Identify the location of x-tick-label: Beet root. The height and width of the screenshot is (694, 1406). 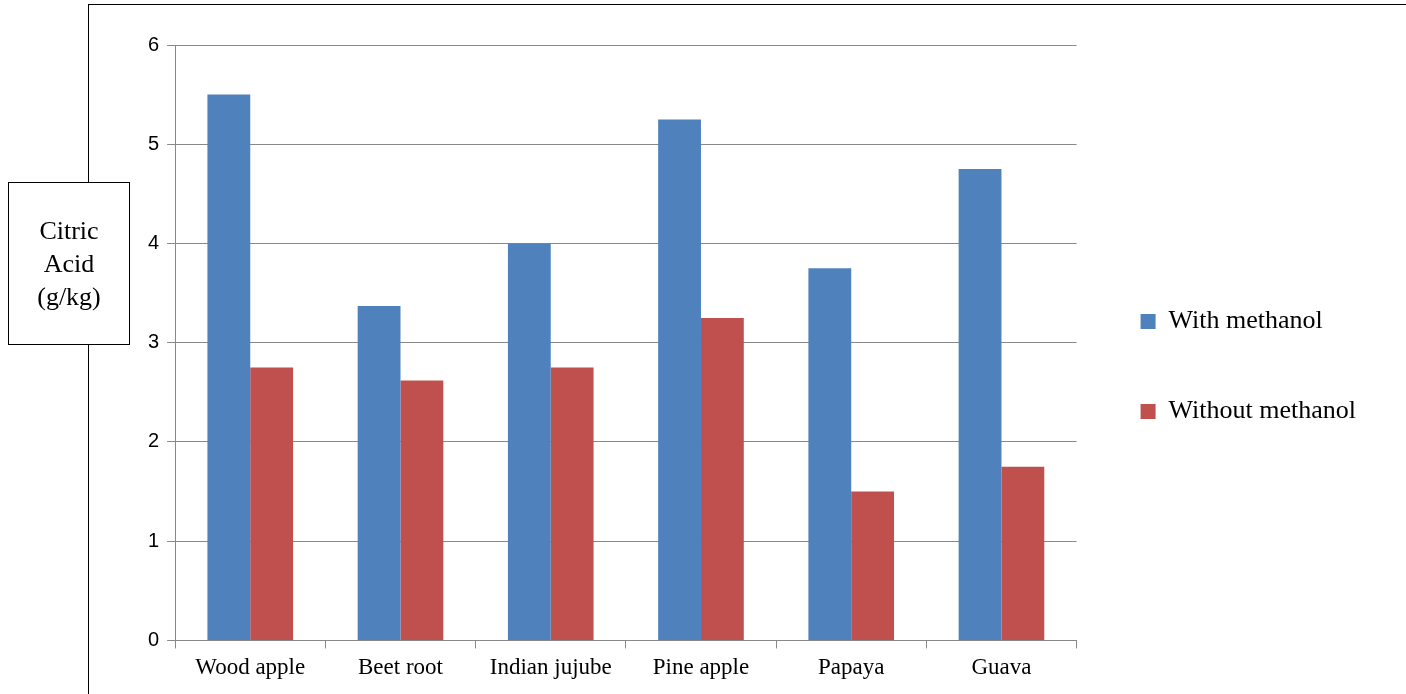
(401, 667).